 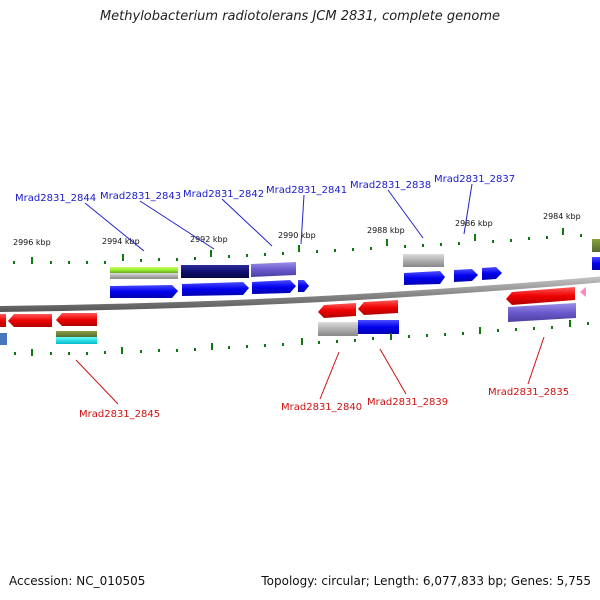 I want to click on tick-label: 2992 kbp, so click(x=209, y=239).